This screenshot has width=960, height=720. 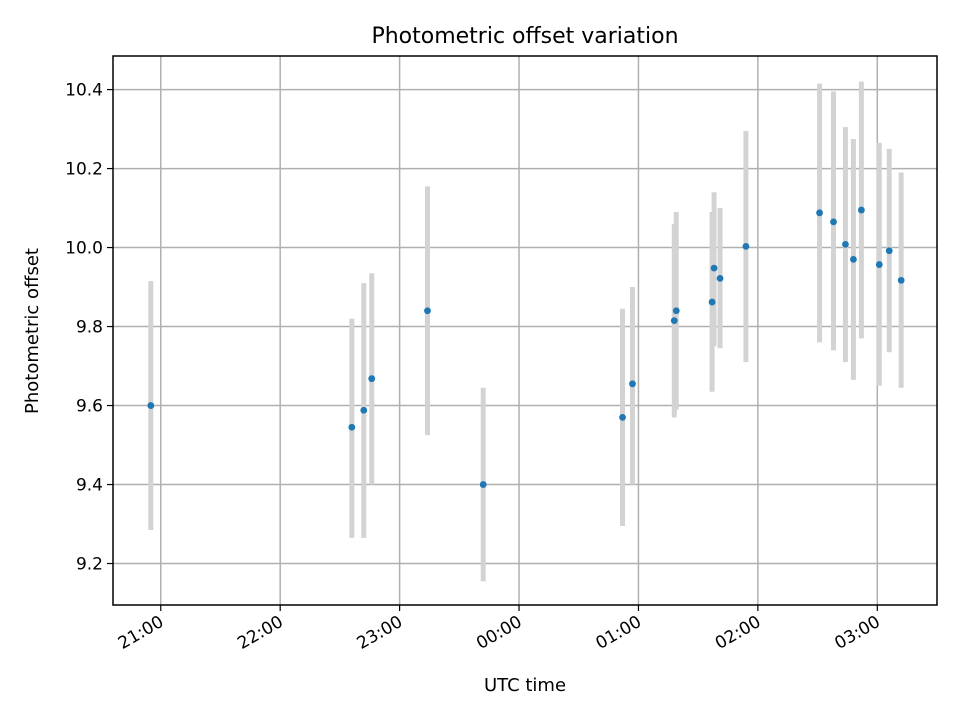 I want to click on y-tick-label: 10.0, so click(x=84, y=249).